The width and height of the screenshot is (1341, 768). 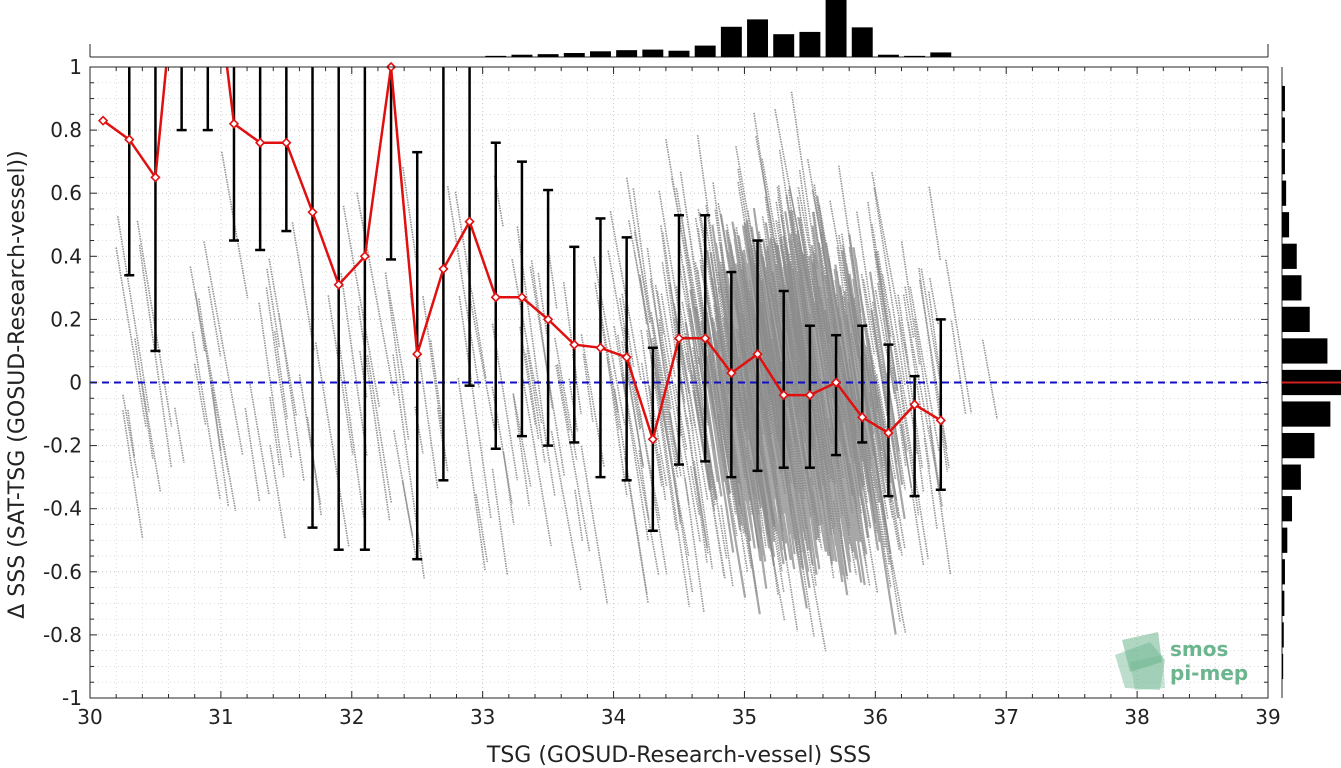 What do you see at coordinates (1267, 717) in the screenshot?
I see `x-tick-label: 39` at bounding box center [1267, 717].